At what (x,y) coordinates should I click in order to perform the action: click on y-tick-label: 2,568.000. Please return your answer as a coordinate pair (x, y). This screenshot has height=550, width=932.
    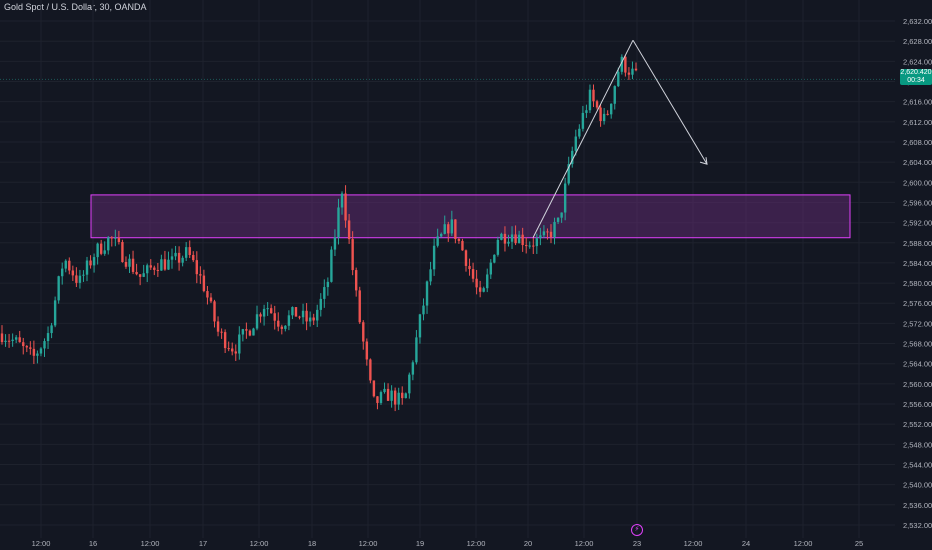
    Looking at the image, I should click on (917, 344).